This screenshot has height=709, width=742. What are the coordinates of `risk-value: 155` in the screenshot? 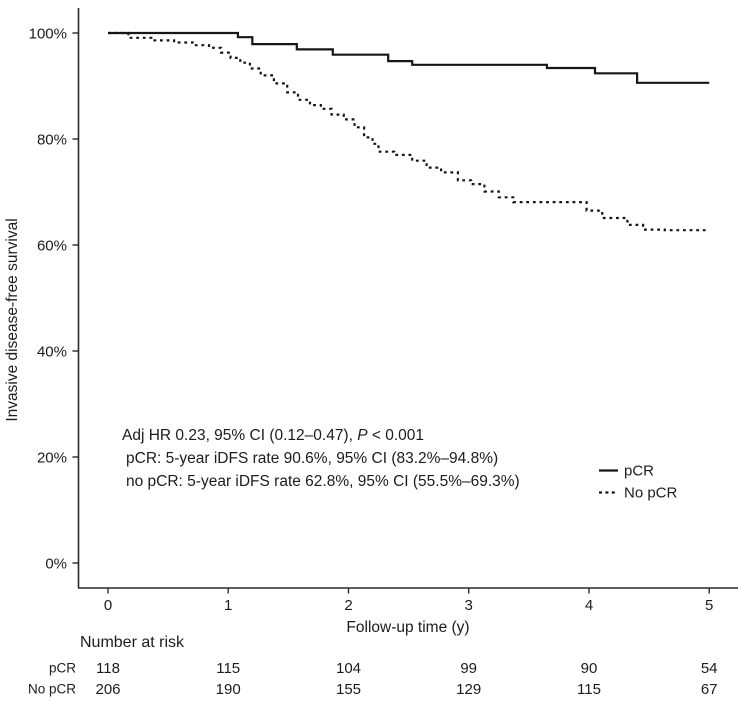 It's located at (348, 689).